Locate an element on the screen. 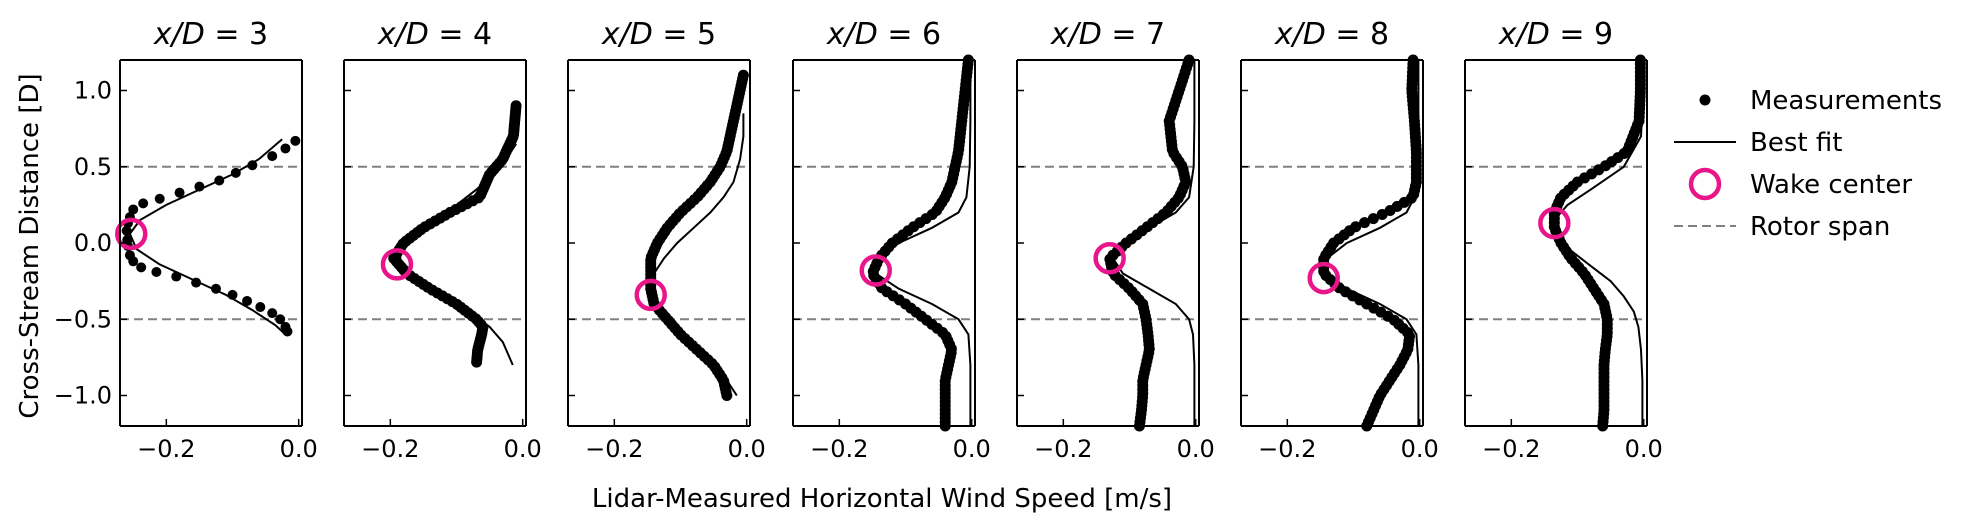 This screenshot has height=531, width=1980. panel-title-value: 8 is located at coordinates (1379, 34).